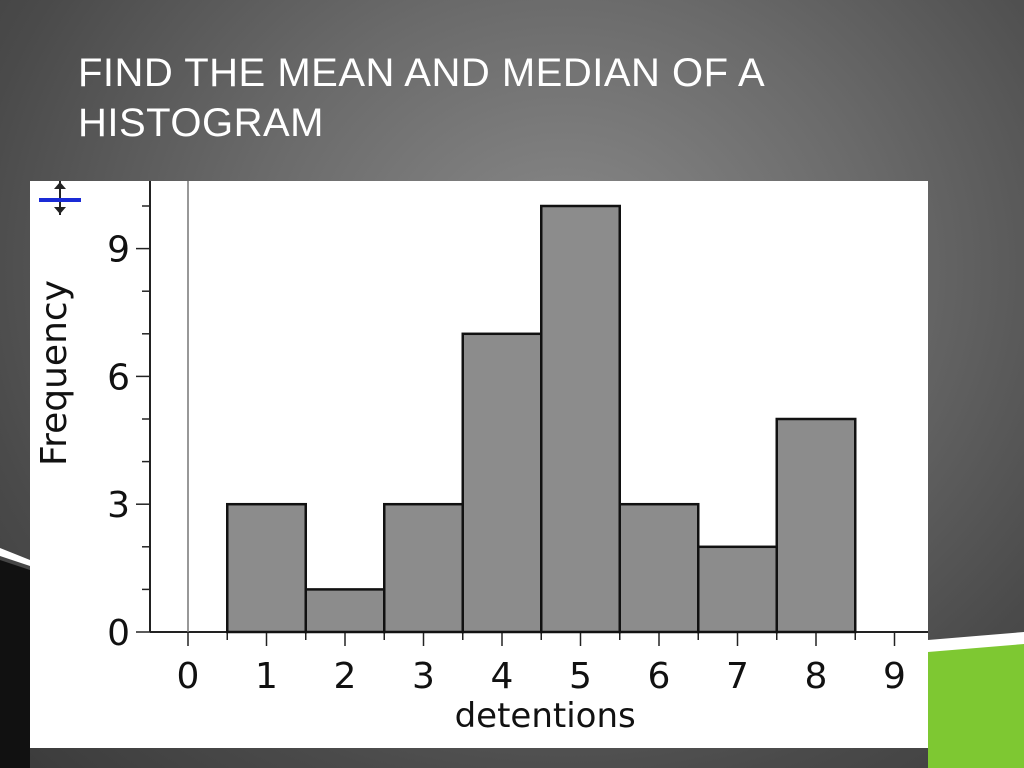 Image resolution: width=1024 pixels, height=768 pixels. What do you see at coordinates (976, 700) in the screenshot?
I see `decorative-shape-right` at bounding box center [976, 700].